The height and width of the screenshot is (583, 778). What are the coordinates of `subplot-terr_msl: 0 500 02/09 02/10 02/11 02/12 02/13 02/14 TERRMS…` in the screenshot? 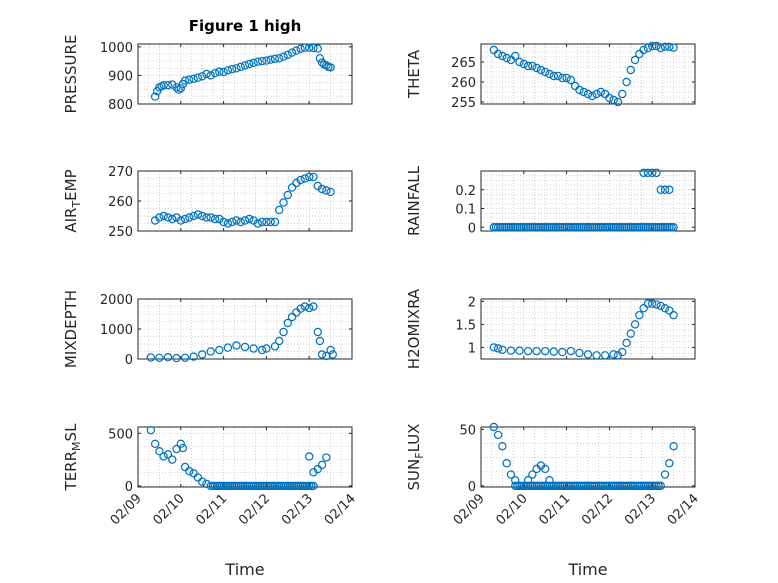 It's located at (210, 475).